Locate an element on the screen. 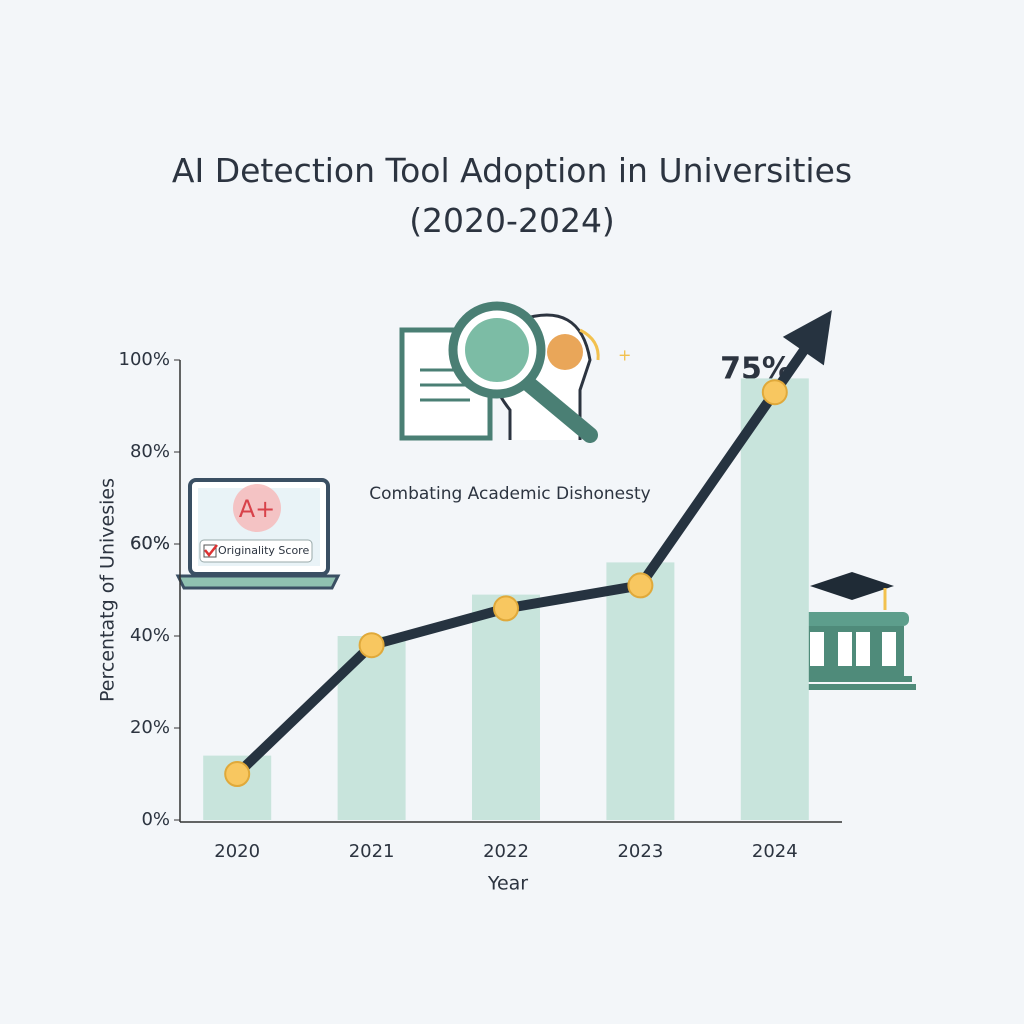 This screenshot has height=1024, width=1024. y-tick-label: 60% is located at coordinates (150, 543).